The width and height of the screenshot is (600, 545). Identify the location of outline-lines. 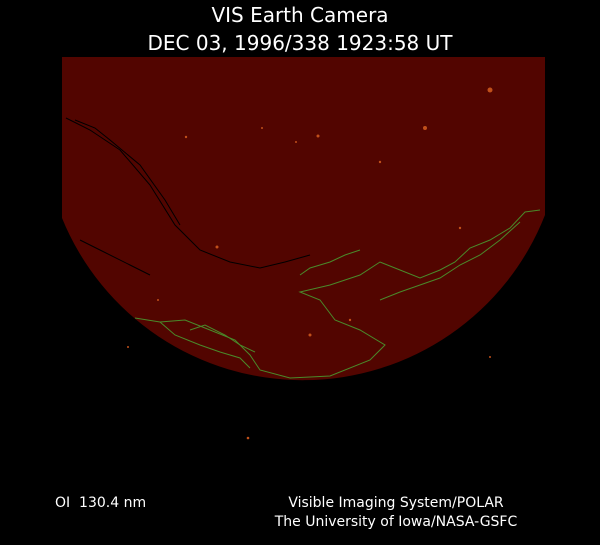
(188, 196).